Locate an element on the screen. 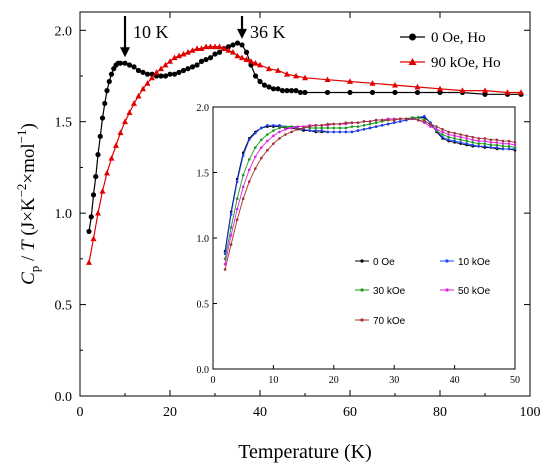 The width and height of the screenshot is (550, 468). main-x-tick-label: 0 is located at coordinates (80, 412).